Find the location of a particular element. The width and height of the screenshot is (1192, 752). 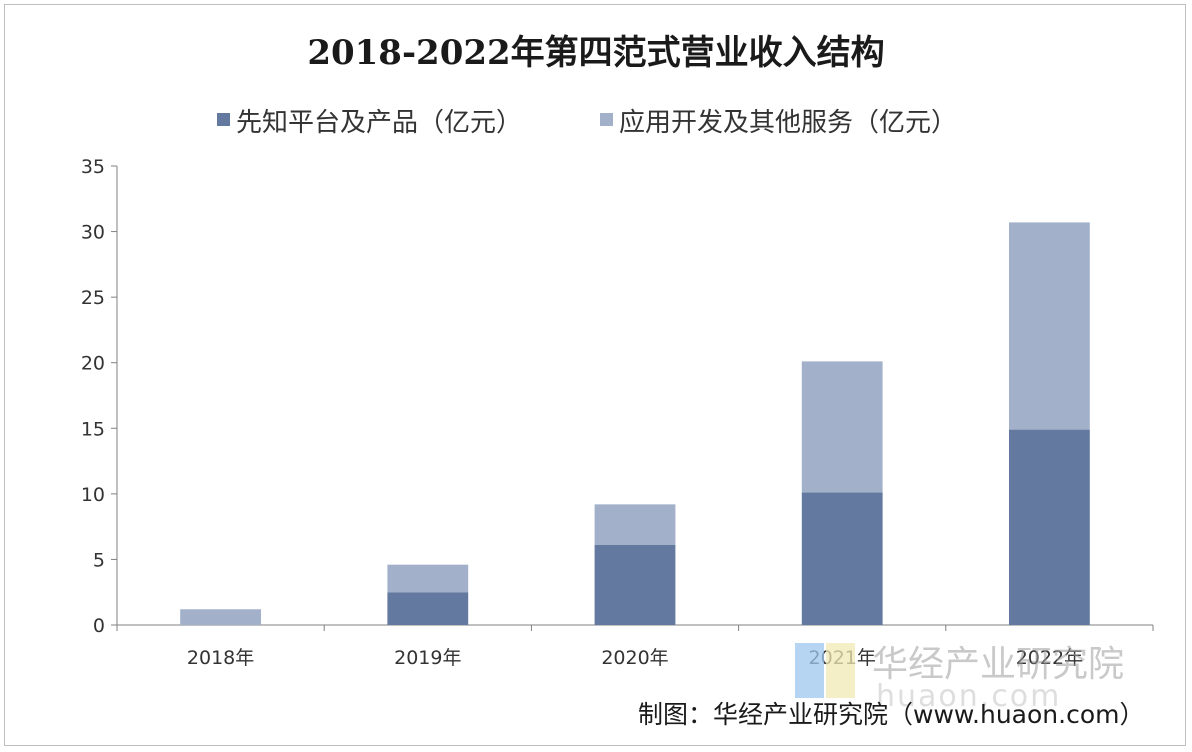

legend-label-services: 应用开发及其他服务（亿元） is located at coordinates (788, 123).